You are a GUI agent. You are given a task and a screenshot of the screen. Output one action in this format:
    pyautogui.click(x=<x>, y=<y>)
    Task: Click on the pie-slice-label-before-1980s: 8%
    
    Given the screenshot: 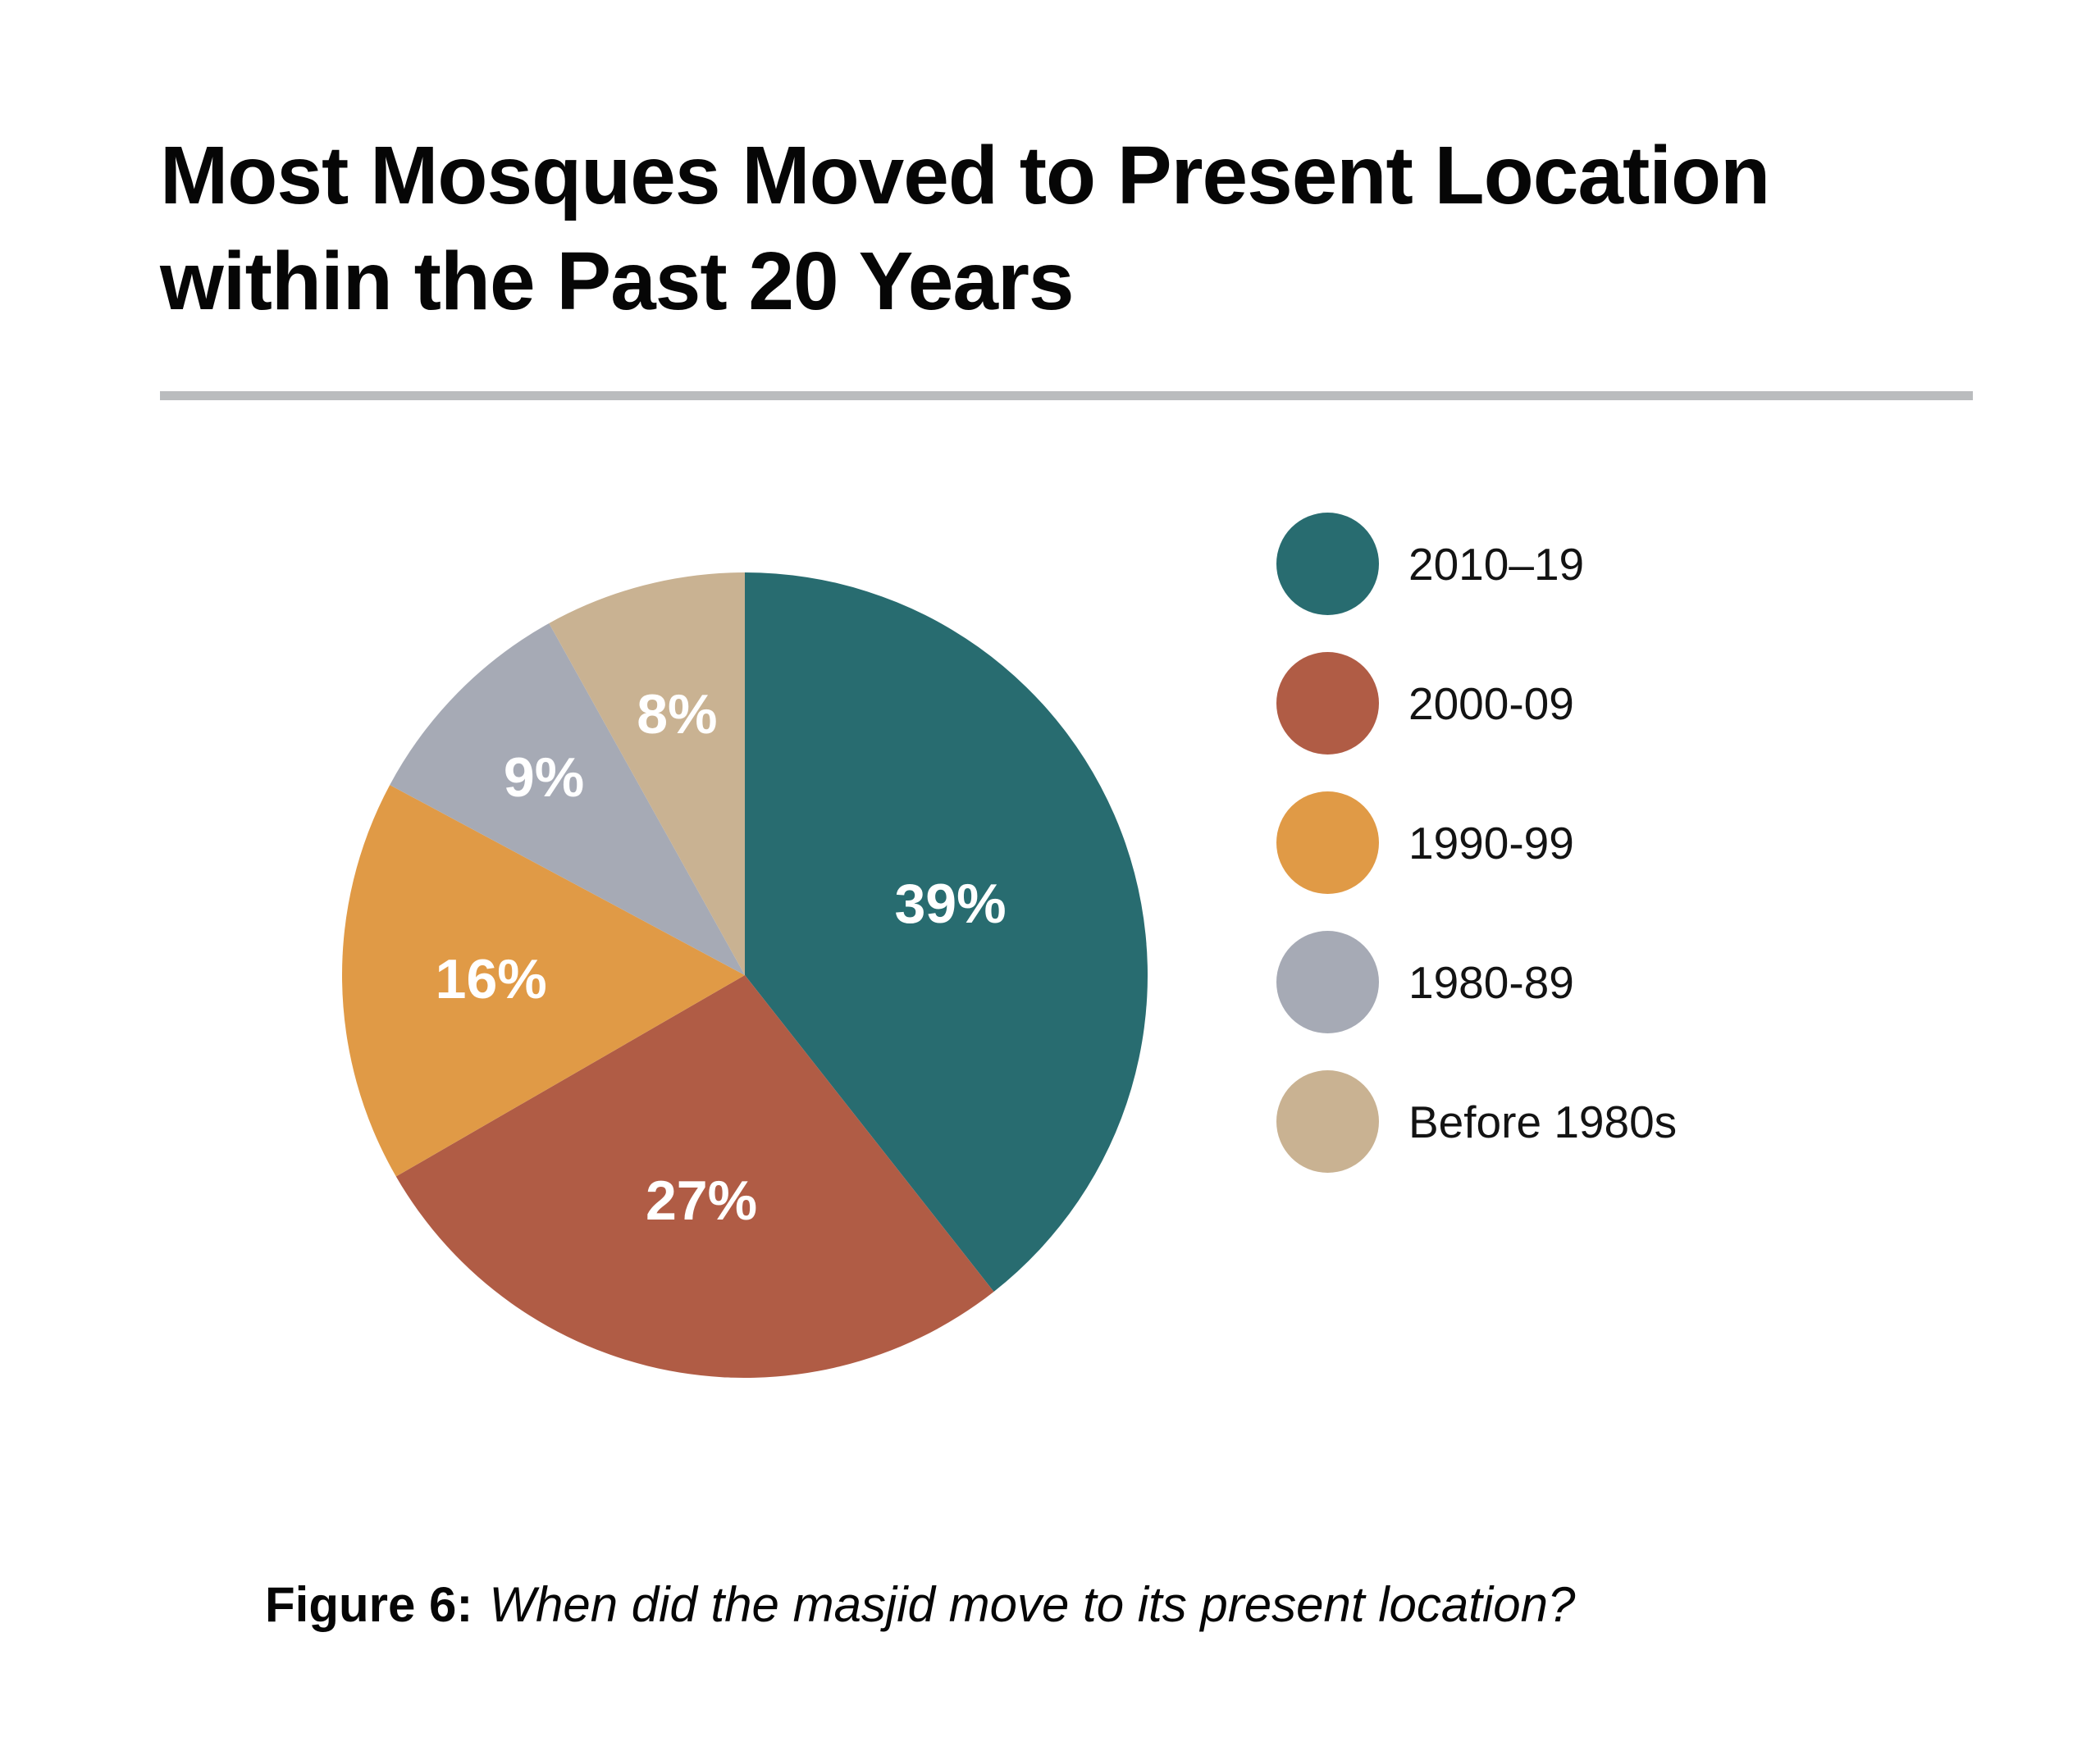 What is the action you would take?
    pyautogui.click(x=677, y=713)
    